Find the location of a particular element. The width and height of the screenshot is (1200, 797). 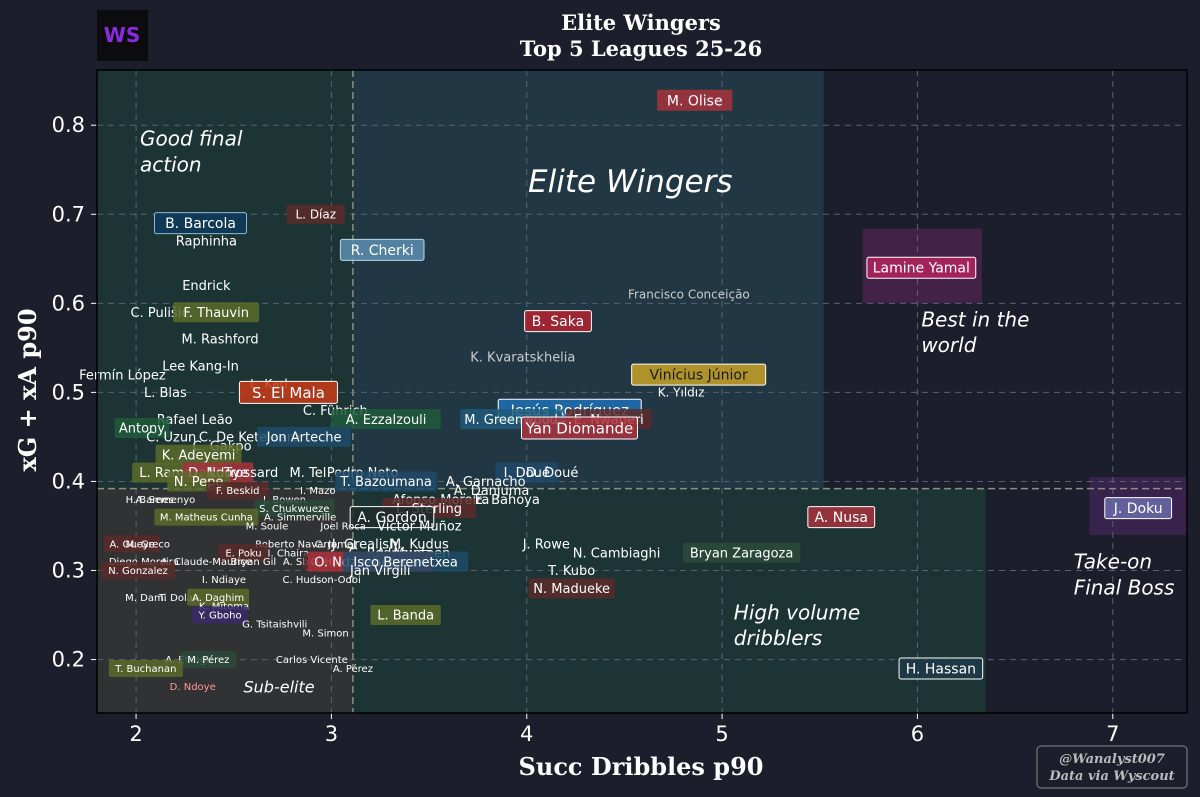

annotation-line: Take-on is located at coordinates (1113, 562).